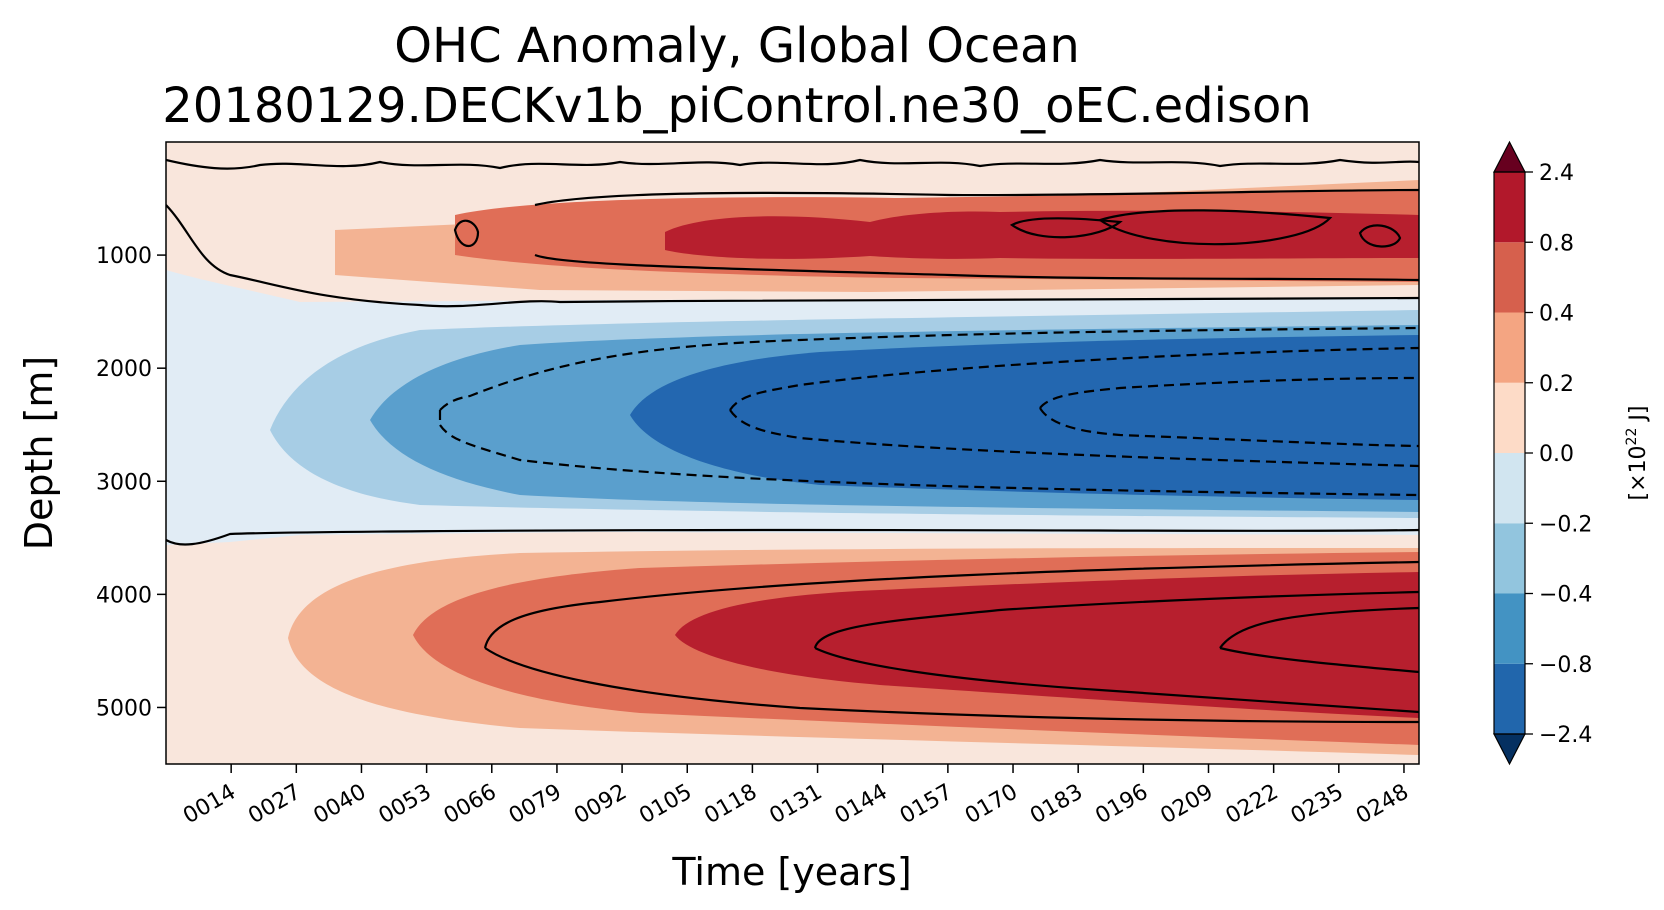 This screenshot has width=1664, height=910. I want to click on colorbar-tick-label: −2.4, so click(1565, 735).